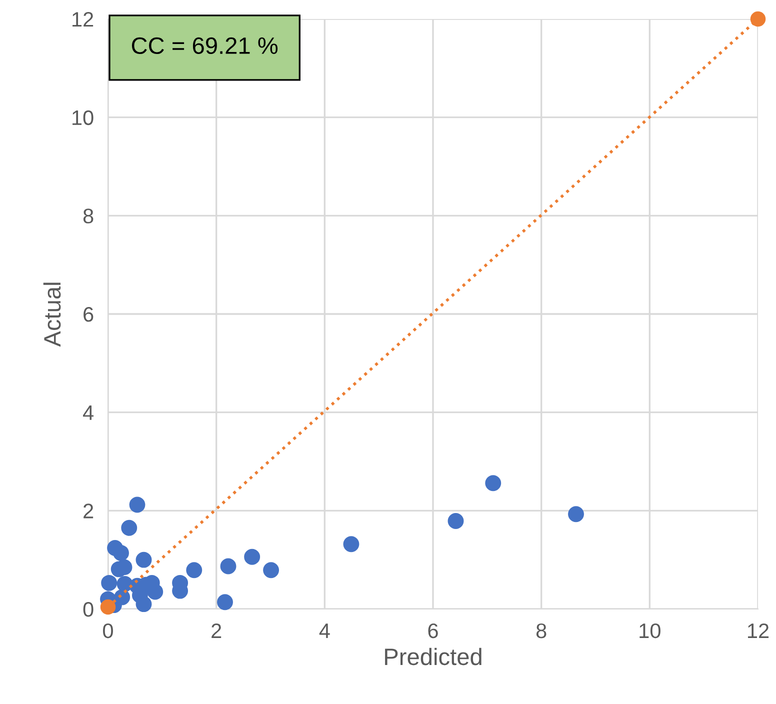 This screenshot has height=704, width=776. Describe the element at coordinates (88, 609) in the screenshot. I see `y-tick-label: 0` at that location.